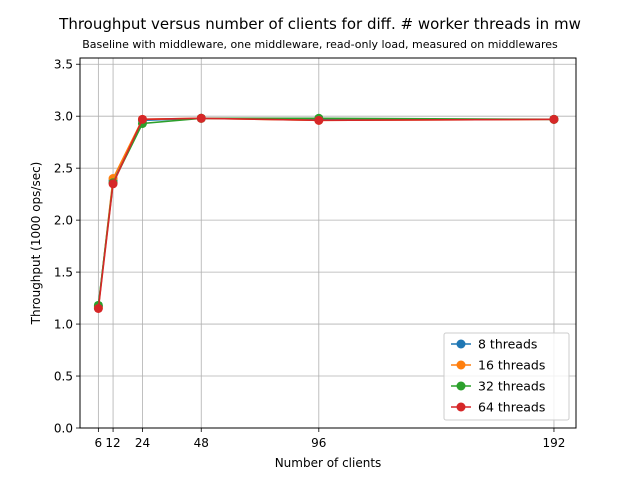  I want to click on y-tick-label: 0.0, so click(63, 429).